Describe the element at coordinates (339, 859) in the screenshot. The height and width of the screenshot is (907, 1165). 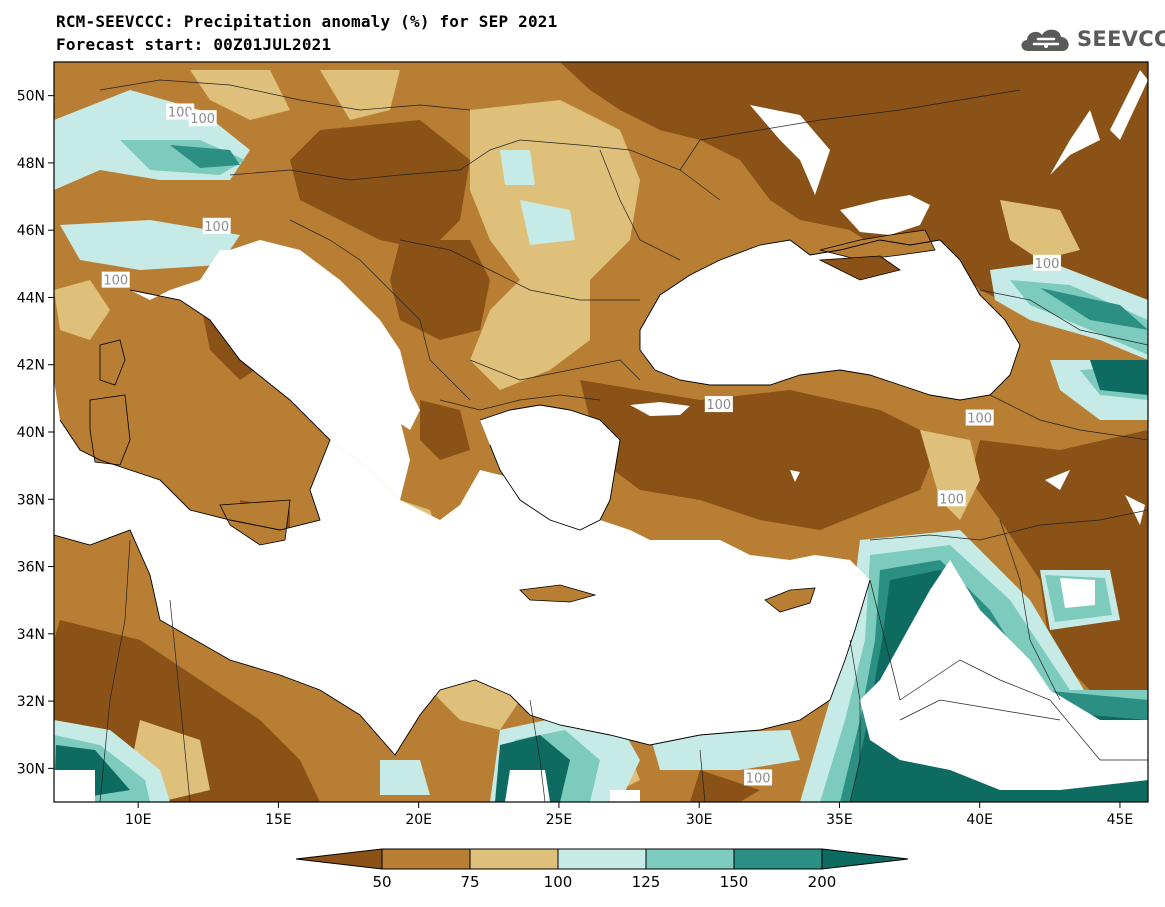
I see `colorbar-low-arrow` at that location.